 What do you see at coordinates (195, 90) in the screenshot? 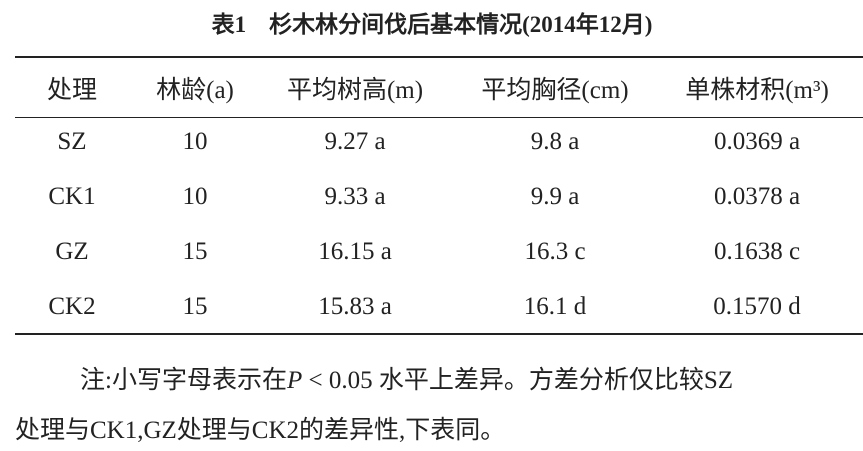
I see `header-cell: 林龄(a)` at bounding box center [195, 90].